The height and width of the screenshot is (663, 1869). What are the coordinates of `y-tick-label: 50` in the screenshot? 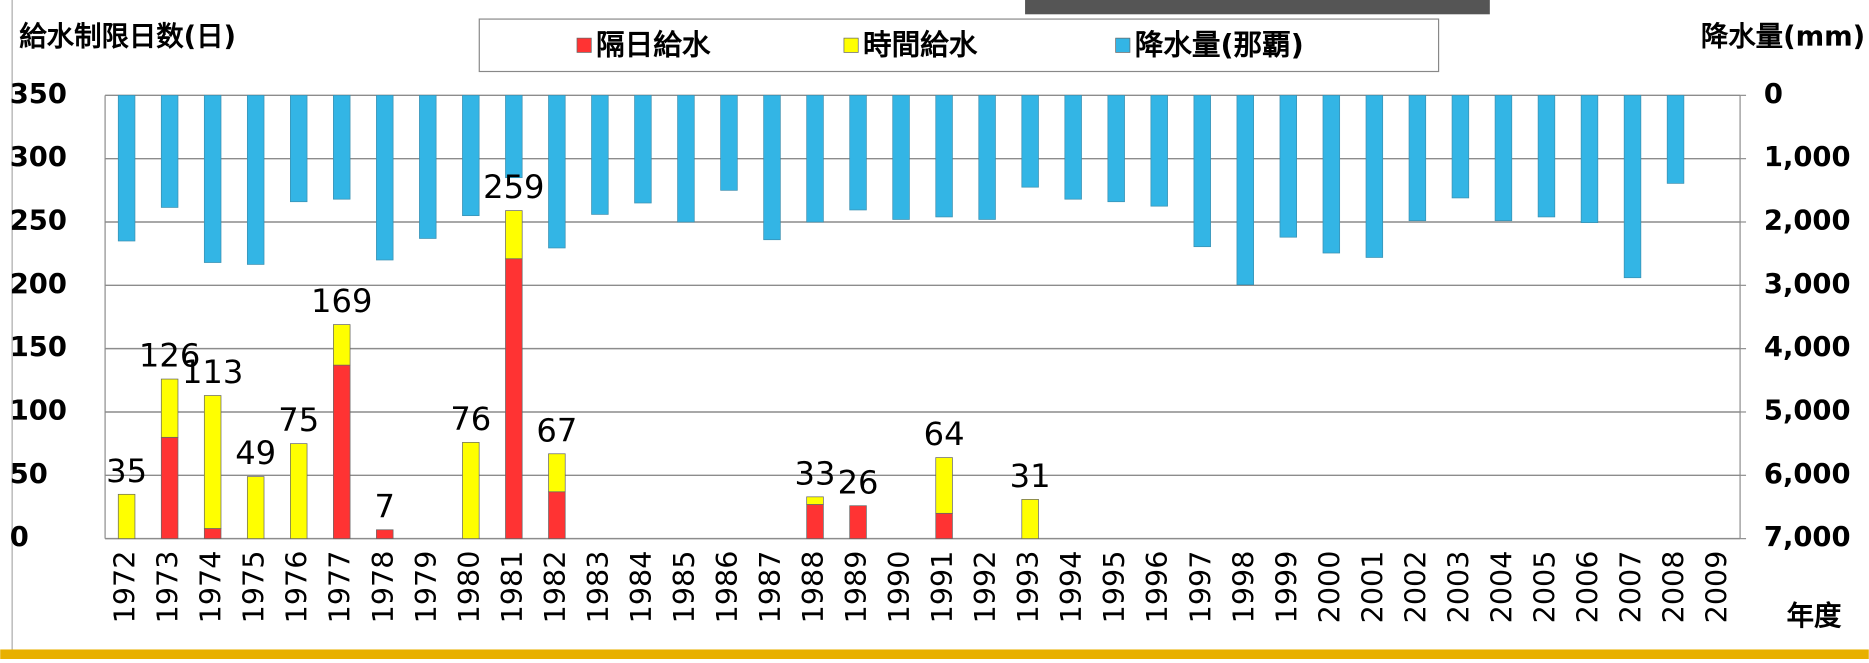 It's located at (29, 474).